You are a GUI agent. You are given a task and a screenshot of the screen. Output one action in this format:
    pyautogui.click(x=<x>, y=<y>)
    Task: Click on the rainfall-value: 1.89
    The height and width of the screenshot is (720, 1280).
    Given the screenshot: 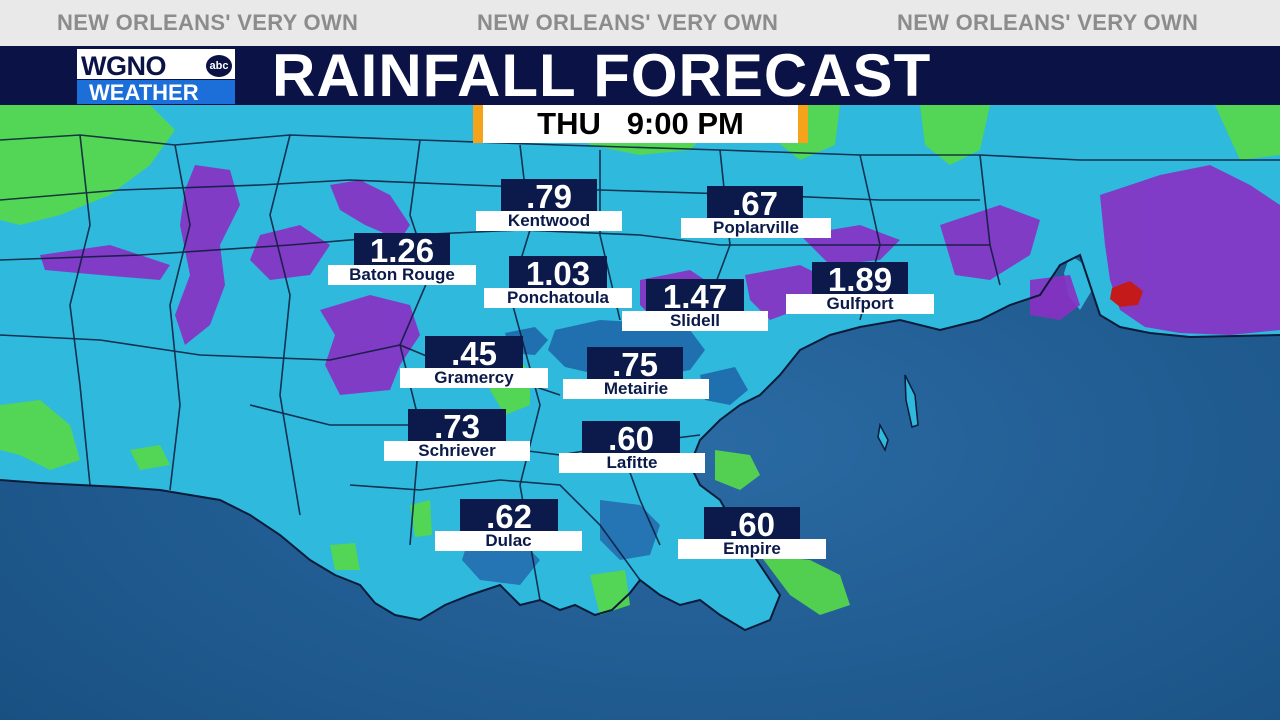 What is the action you would take?
    pyautogui.click(x=860, y=280)
    